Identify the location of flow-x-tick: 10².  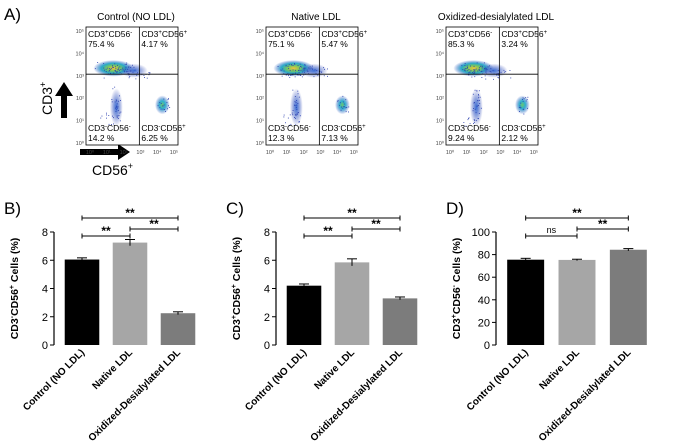
(484, 153).